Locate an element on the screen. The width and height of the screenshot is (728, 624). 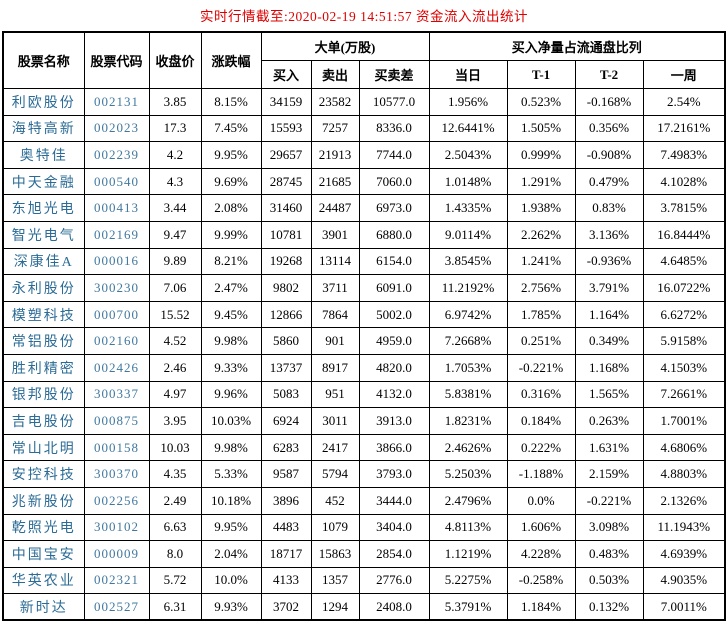
cell-ratio-t-1: 0.999% is located at coordinates (541, 155).